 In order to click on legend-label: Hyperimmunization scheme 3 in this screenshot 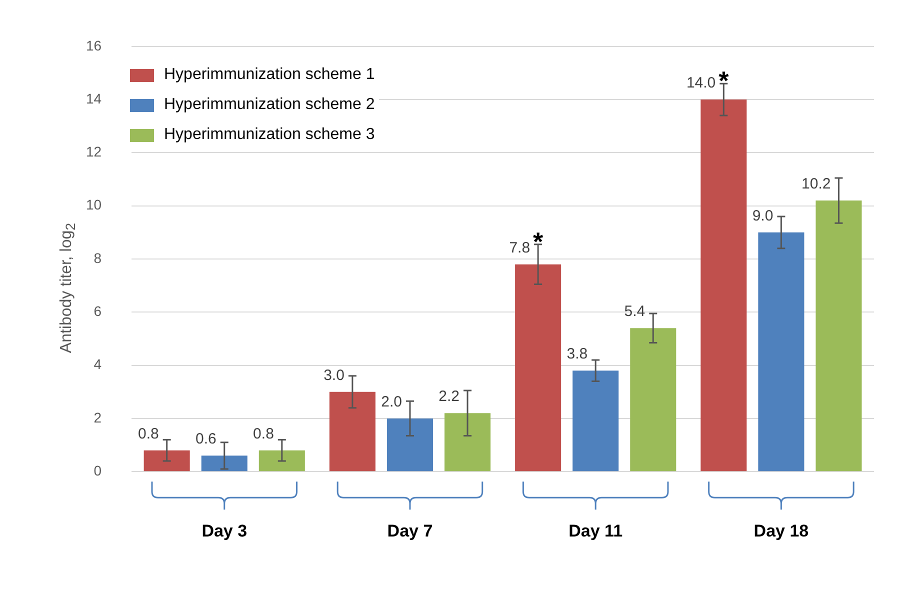, I will do `click(269, 135)`.